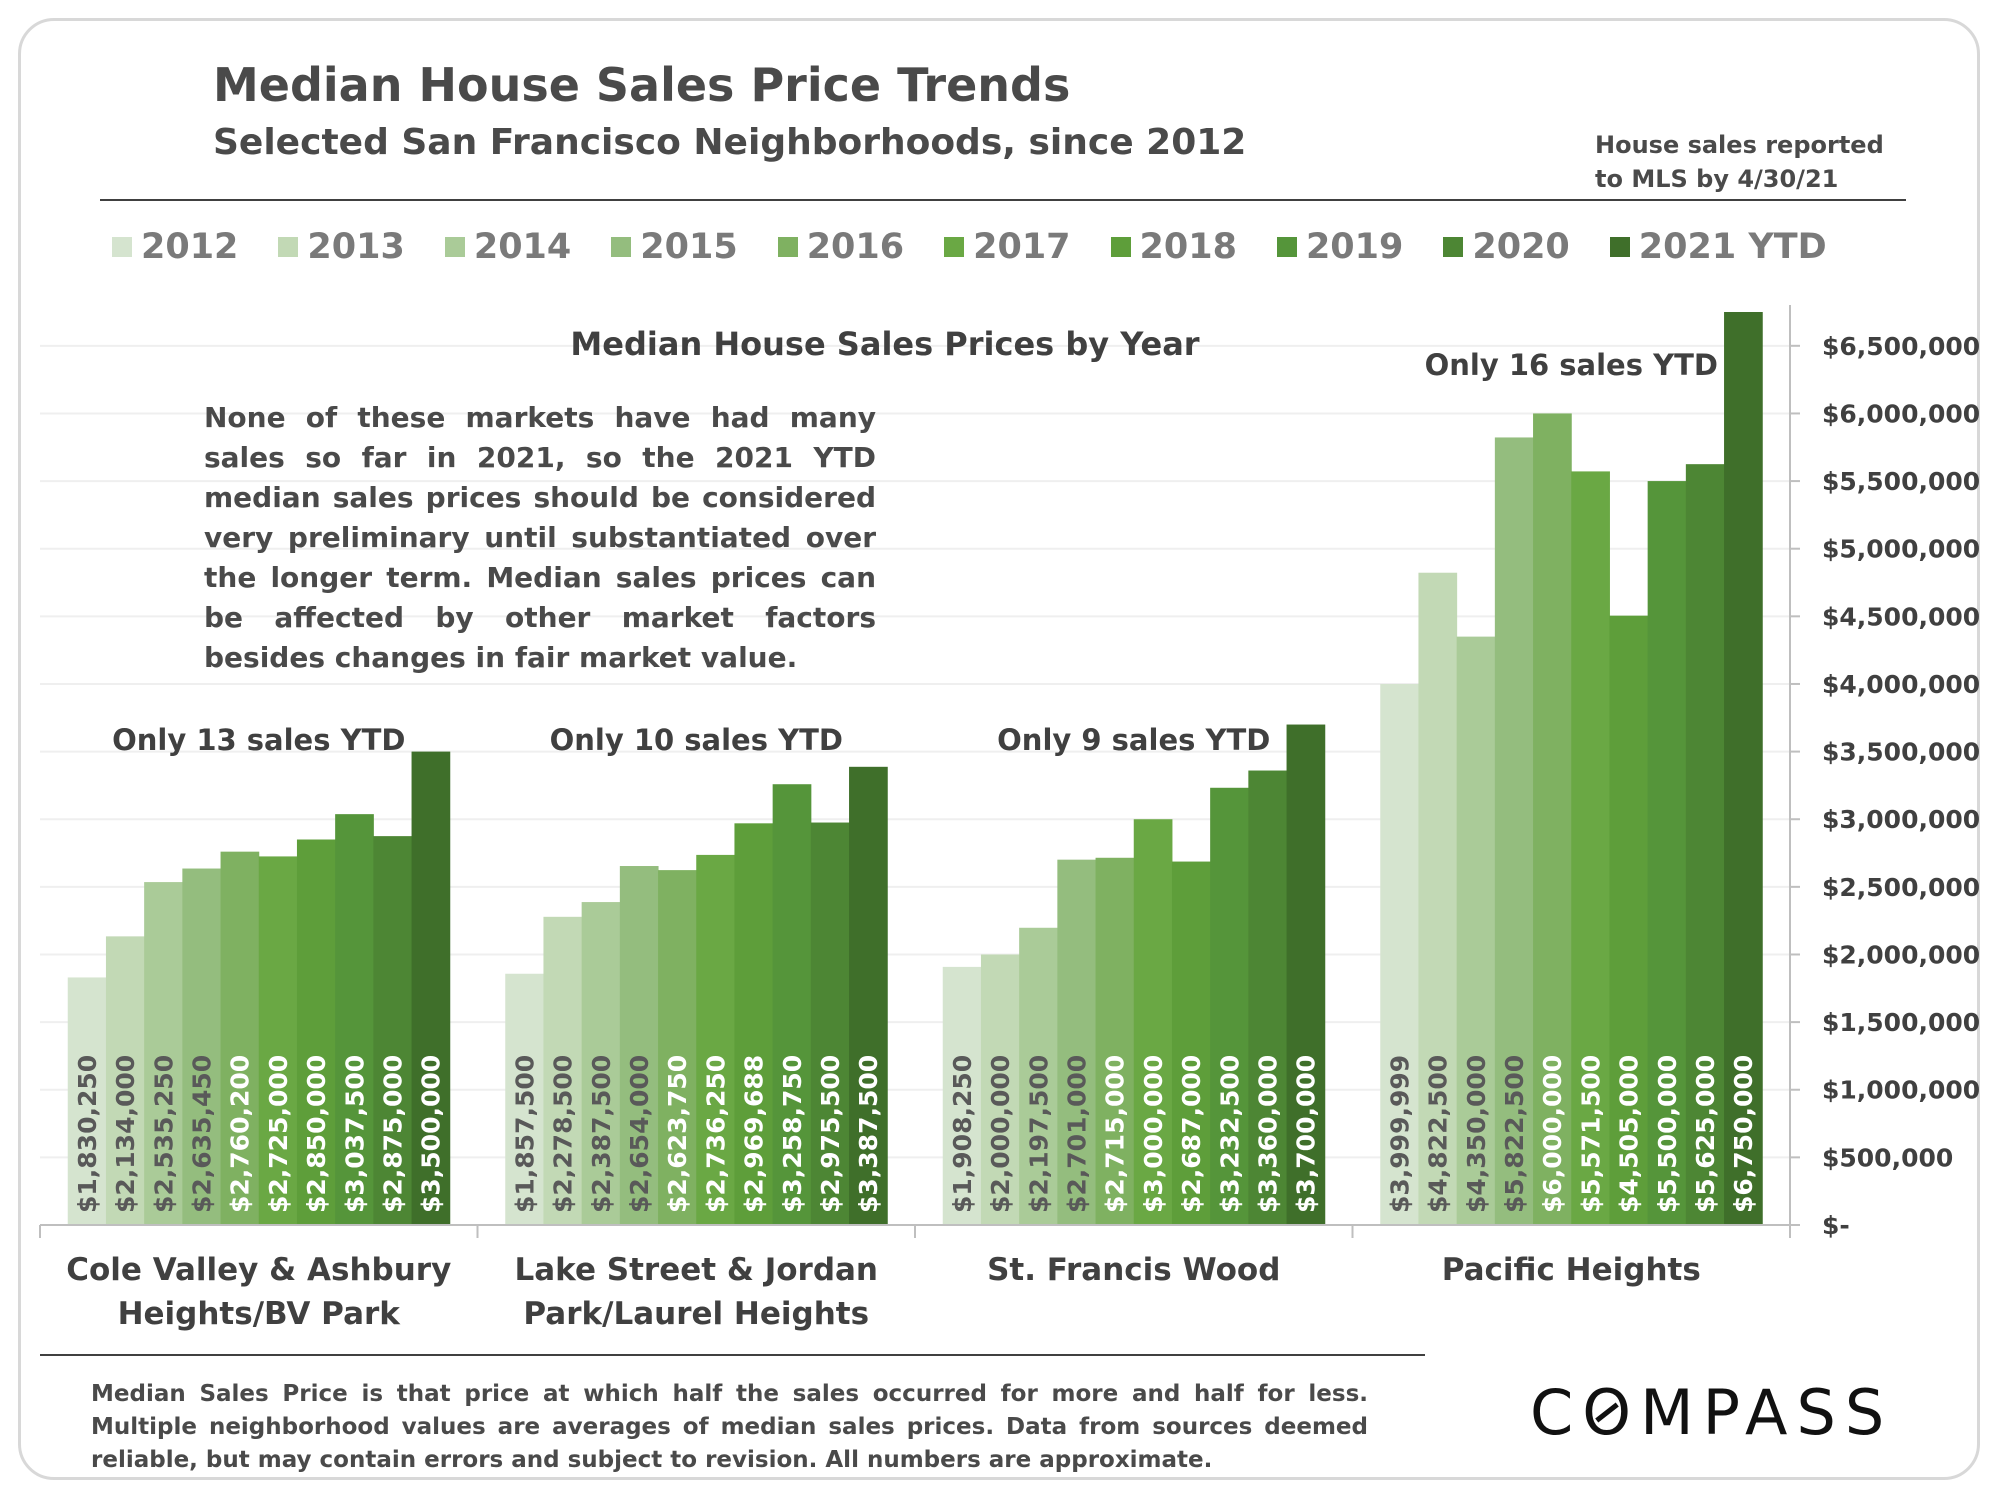  I want to click on data-source-note: House sales reported to MLS by 4/30/21, so click(1739, 162).